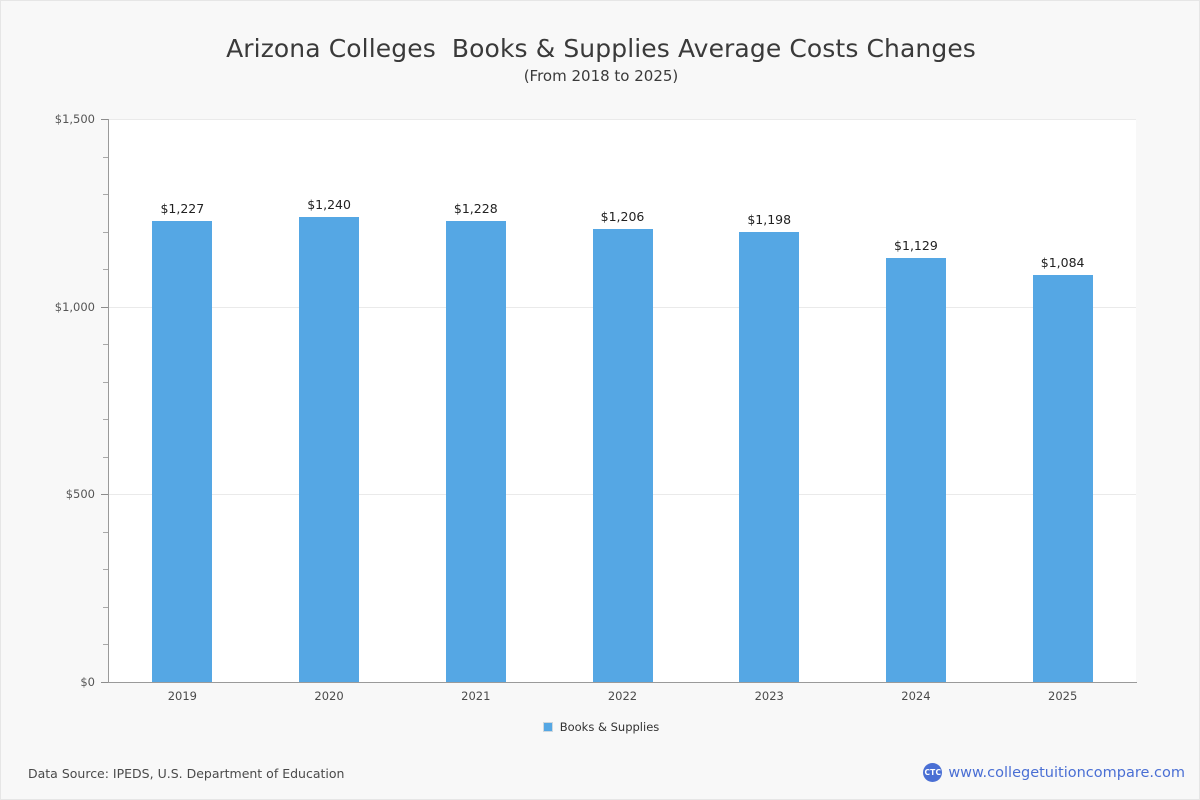 The height and width of the screenshot is (800, 1200). I want to click on bar-value-label: $1,198, so click(769, 220).